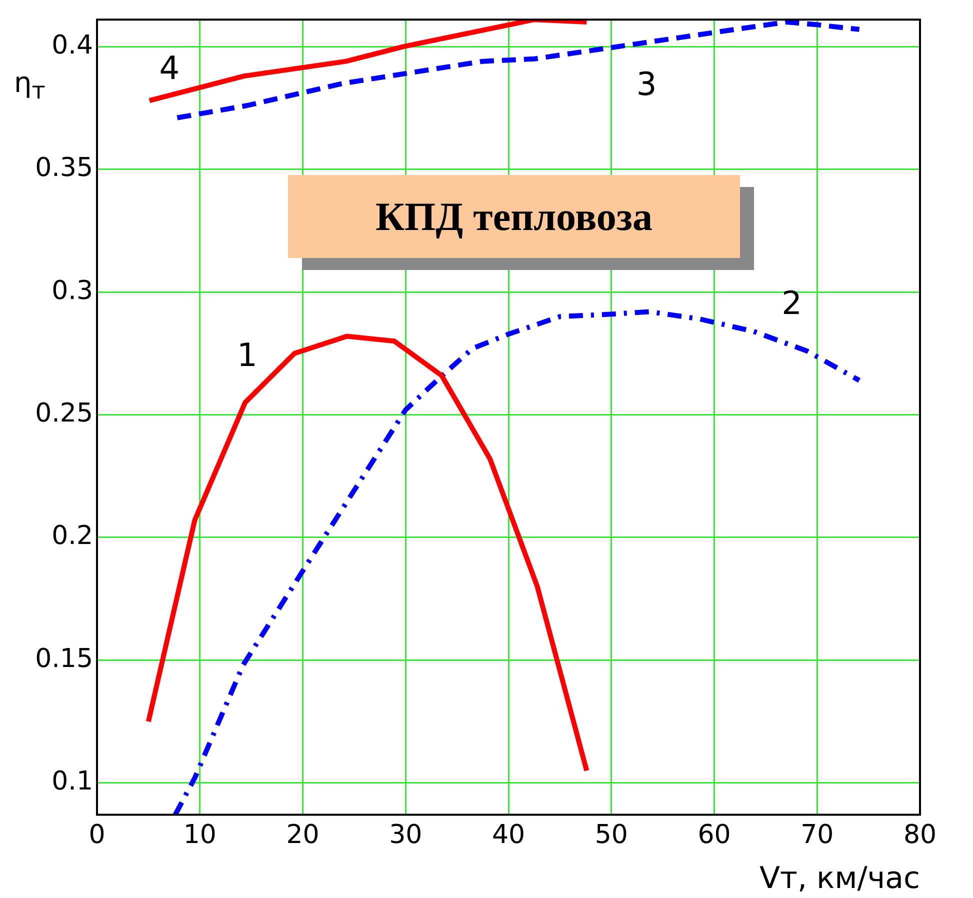  I want to click on series-label: 4, so click(169, 67).